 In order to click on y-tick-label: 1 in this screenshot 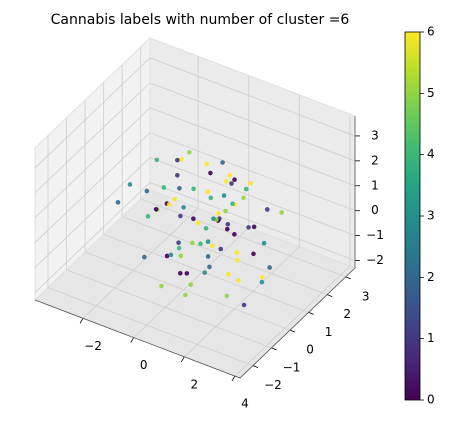, I will do `click(329, 332)`.